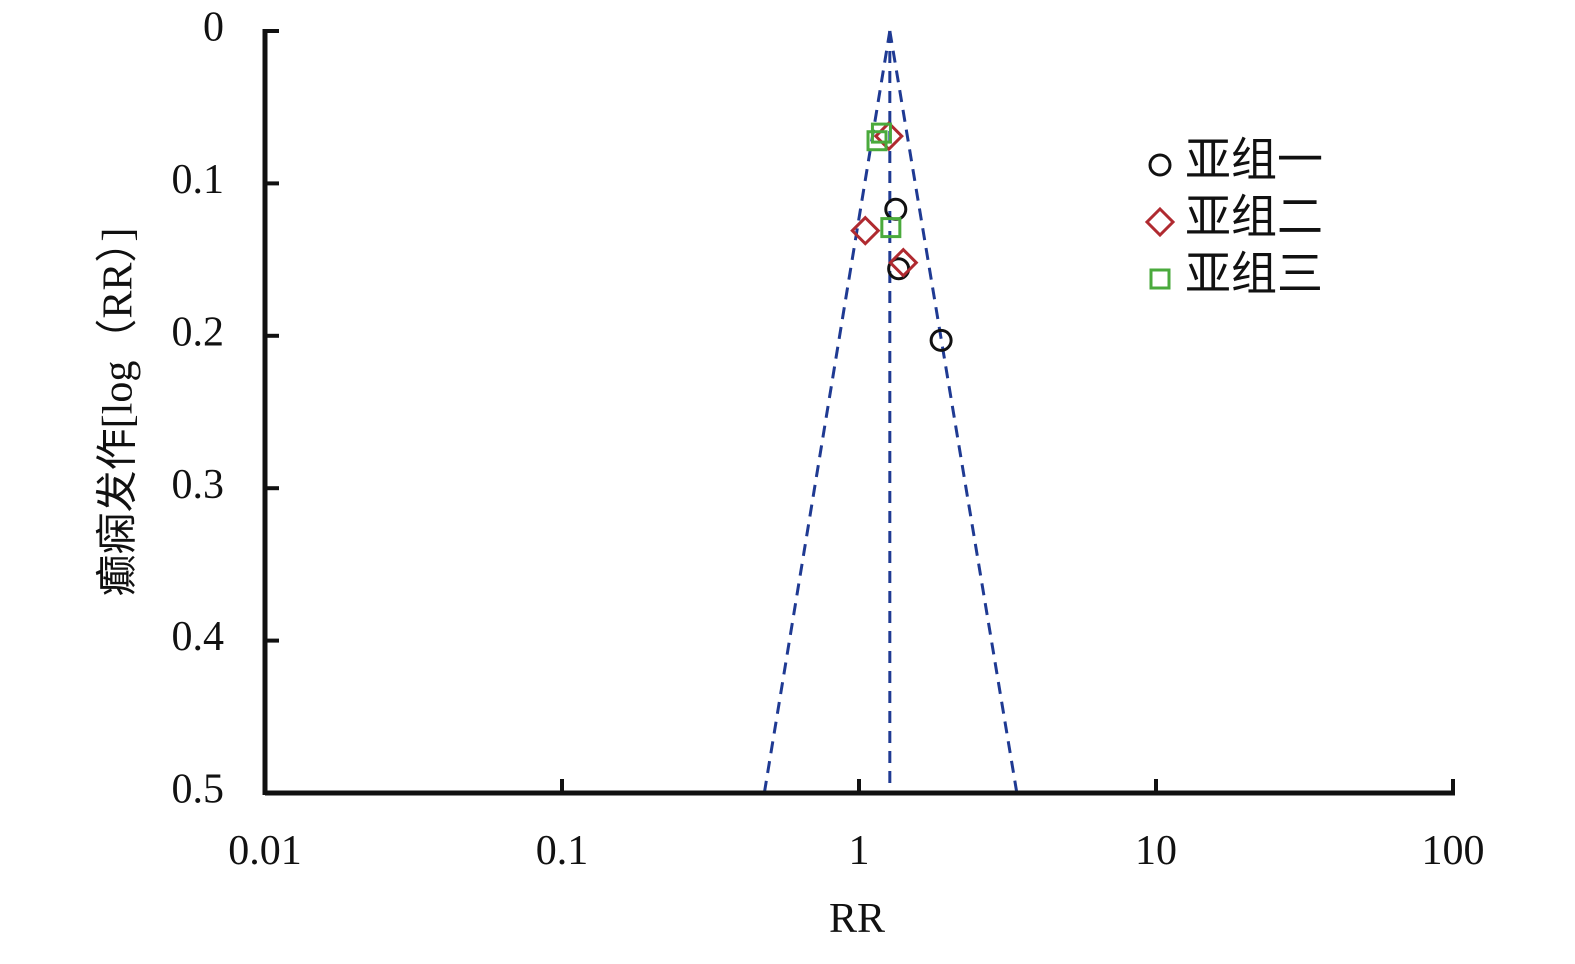 The width and height of the screenshot is (1575, 964). Describe the element at coordinates (953, 412) in the screenshot. I see `funnel-right-line` at that location.